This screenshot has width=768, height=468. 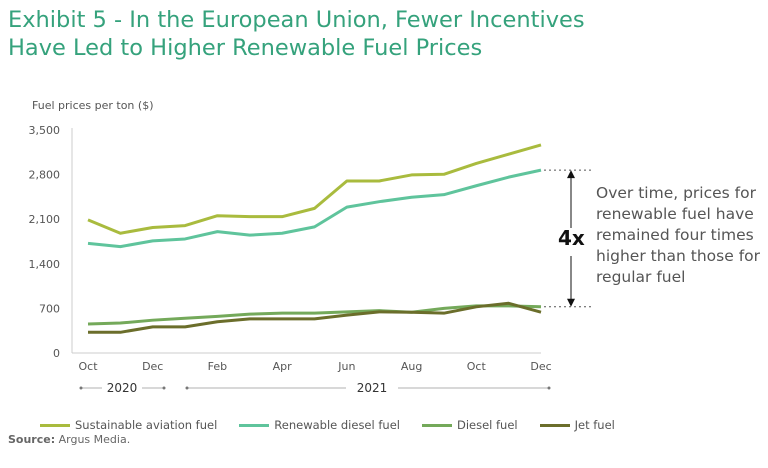 I want to click on series-line-jet-fuel, so click(x=315, y=317).